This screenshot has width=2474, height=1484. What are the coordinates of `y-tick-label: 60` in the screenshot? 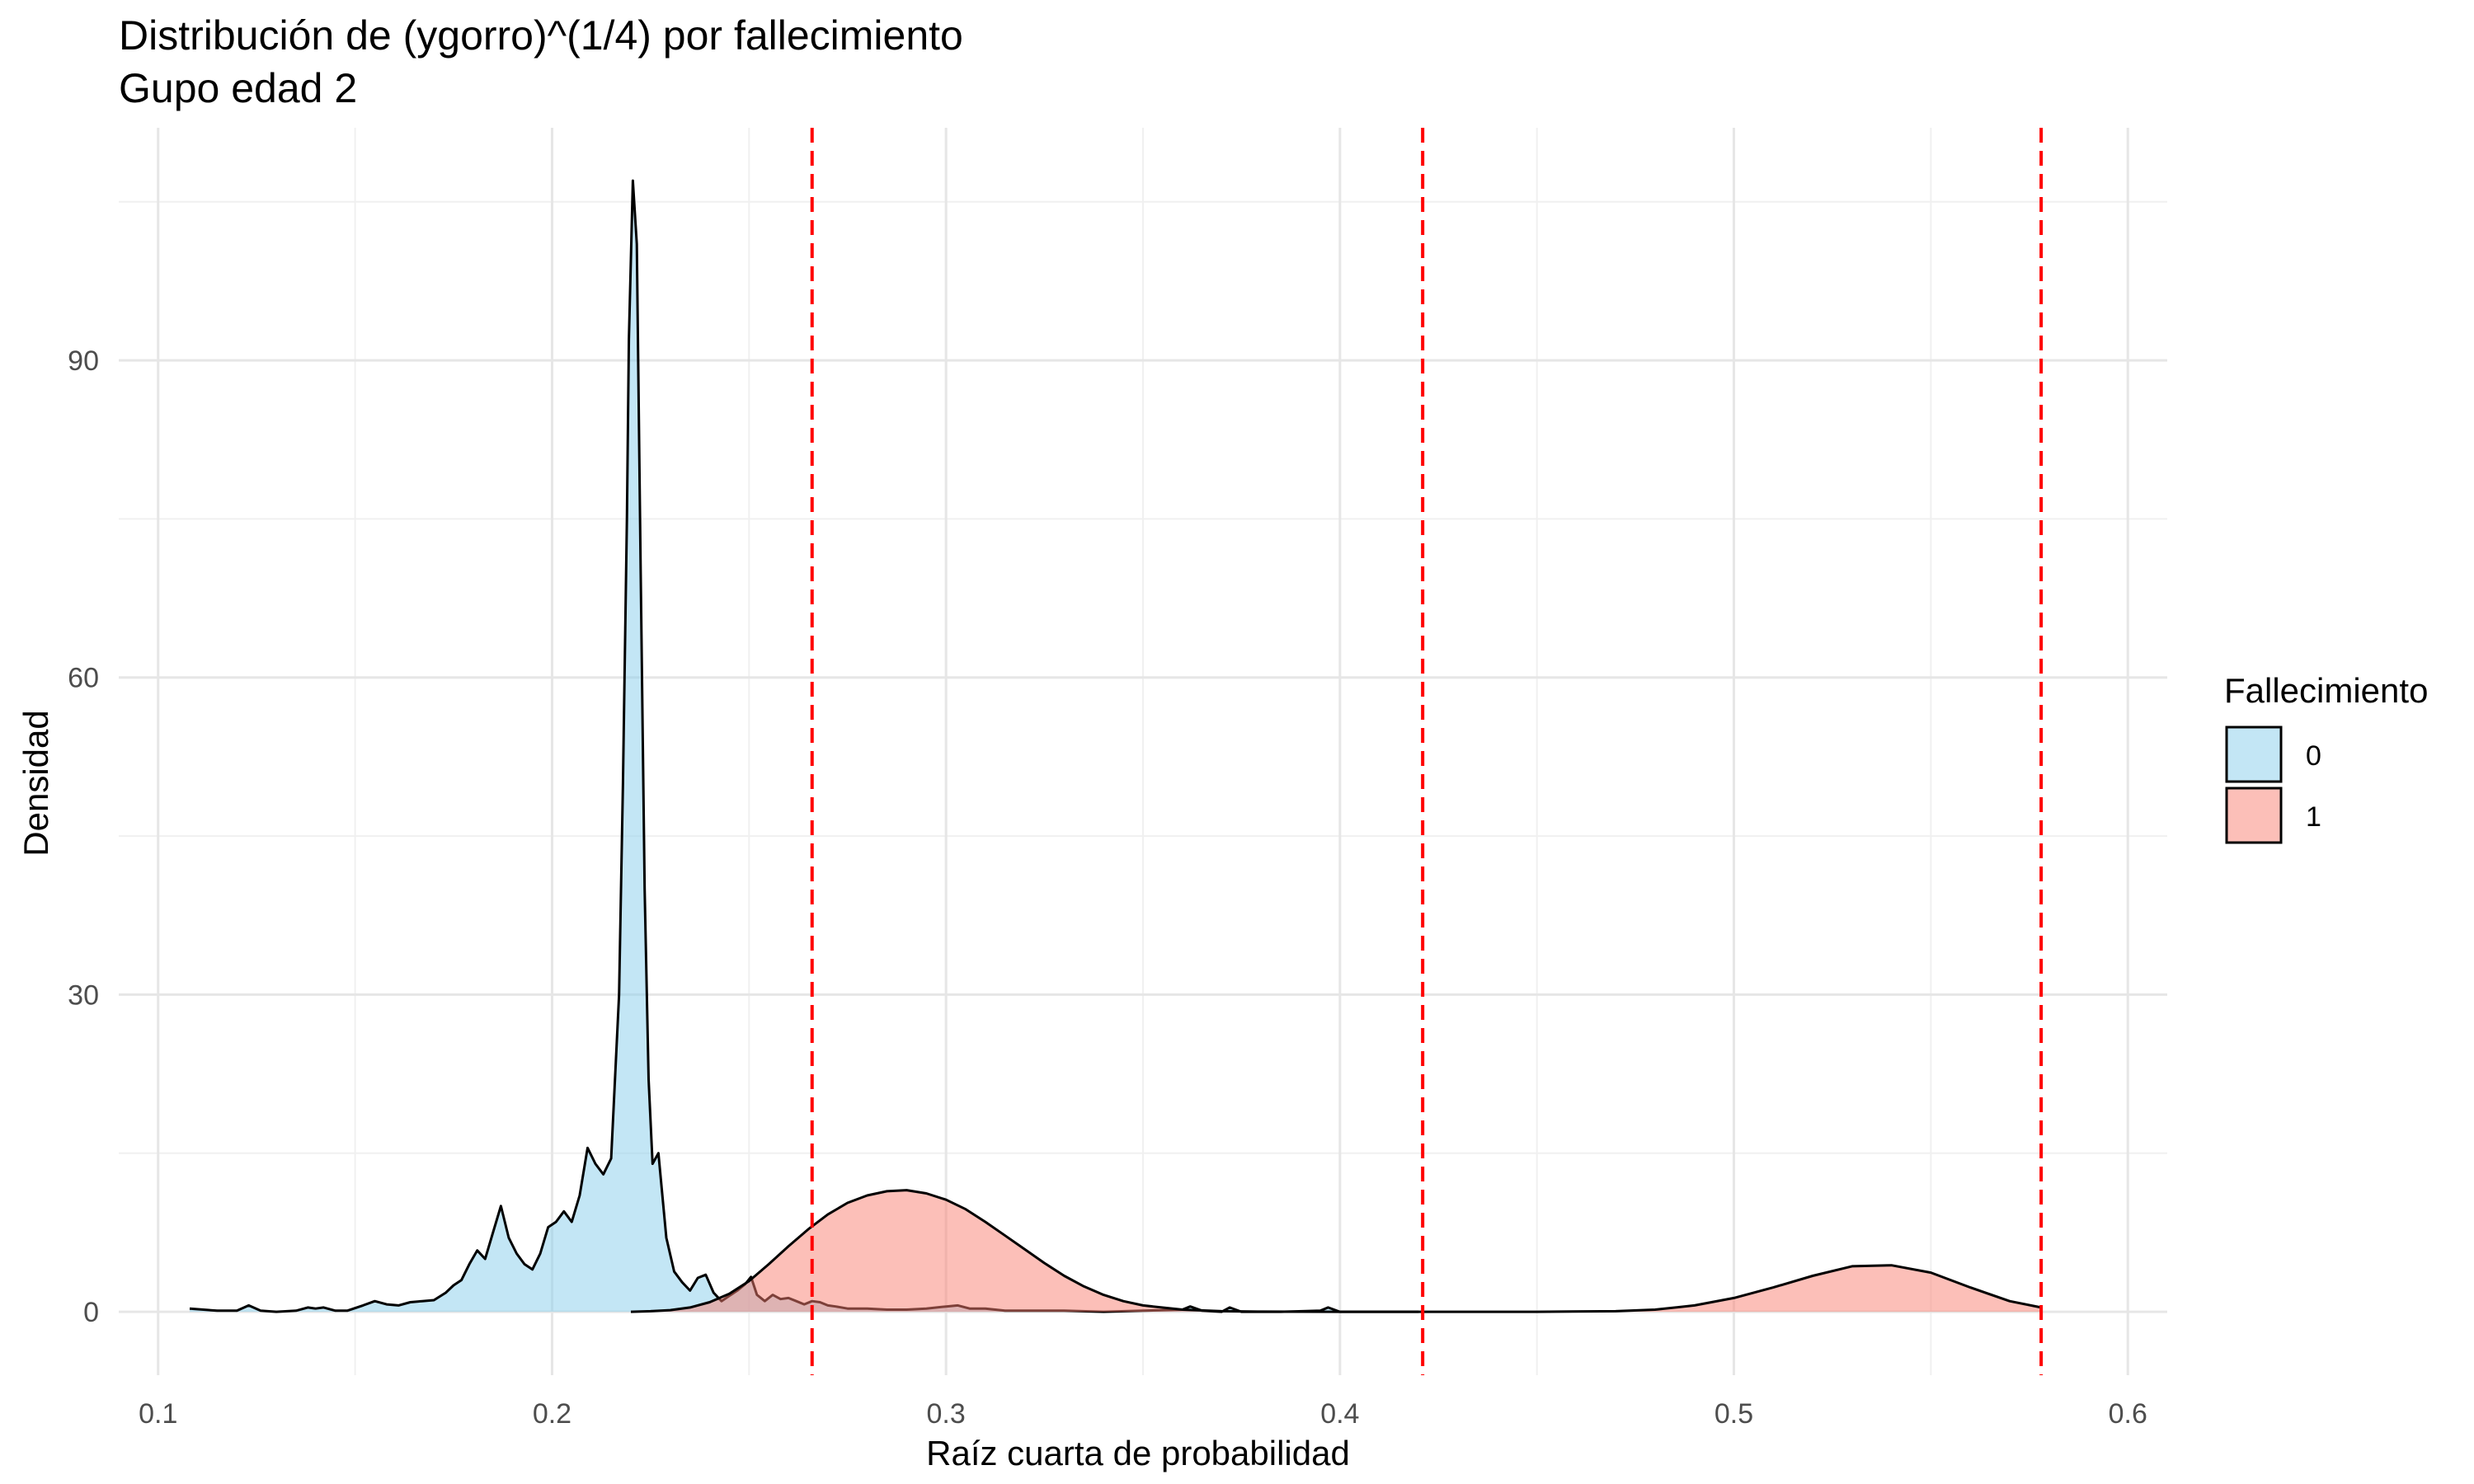 It's located at (83, 678).